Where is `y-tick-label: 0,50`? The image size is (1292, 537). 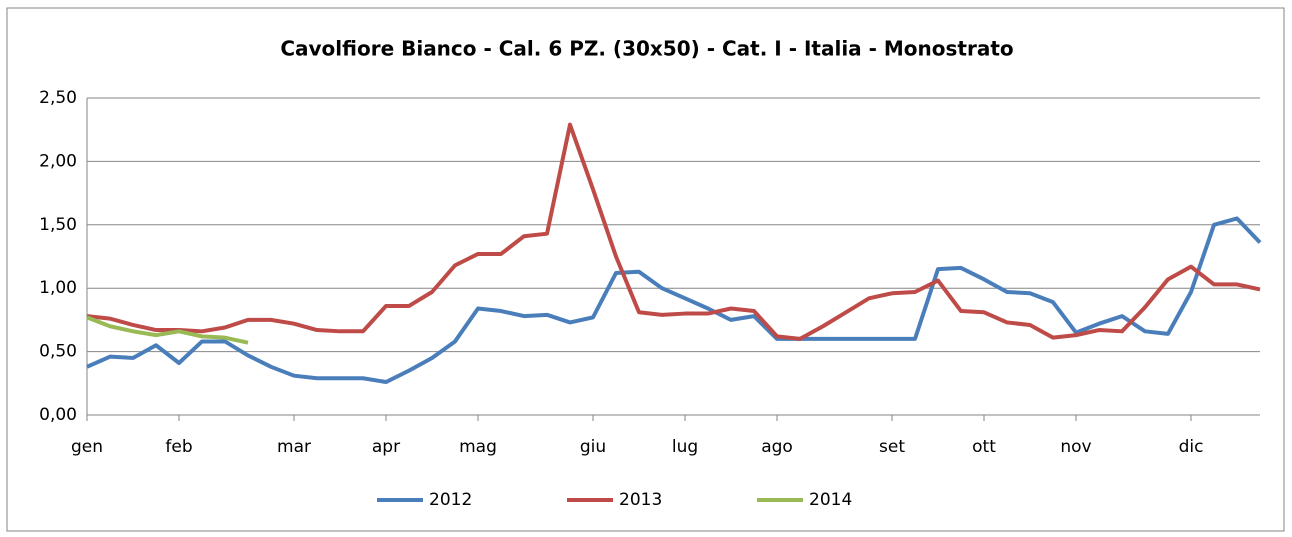
y-tick-label: 0,50 is located at coordinates (58, 352).